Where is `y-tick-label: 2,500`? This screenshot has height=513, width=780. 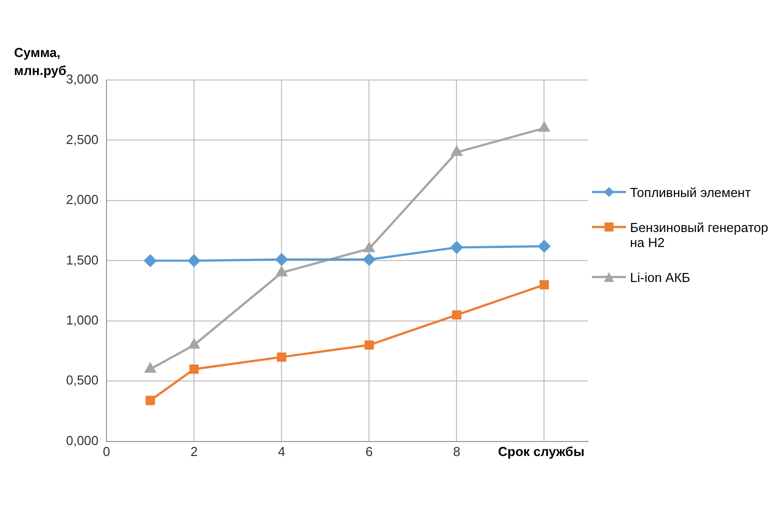
y-tick-label: 2,500 is located at coordinates (82, 139).